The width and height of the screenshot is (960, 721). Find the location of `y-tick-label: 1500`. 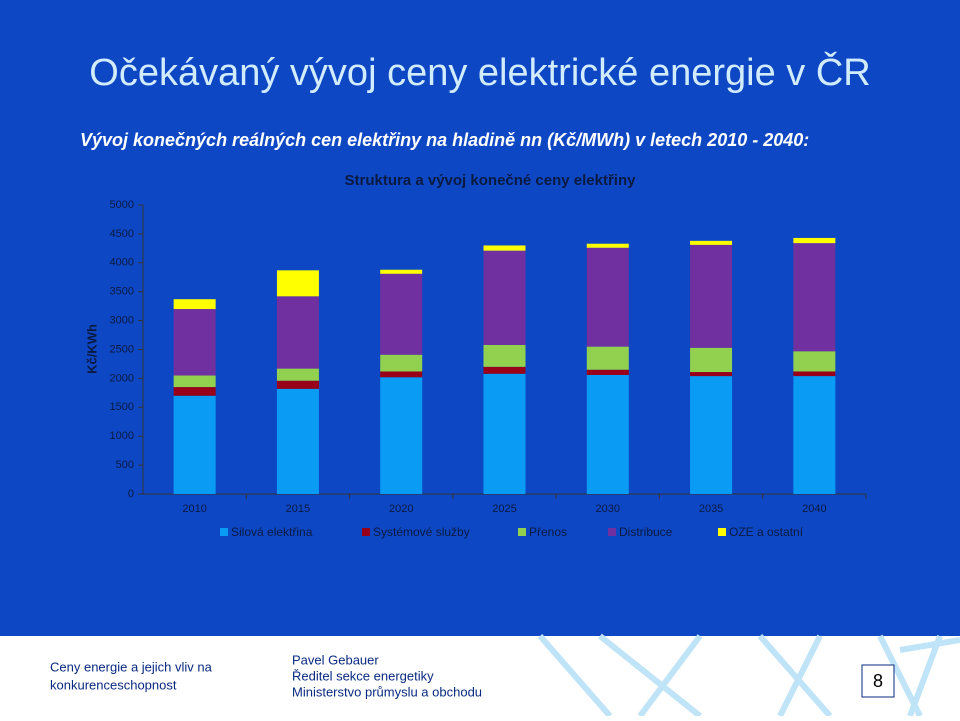

y-tick-label: 1500 is located at coordinates (122, 407).